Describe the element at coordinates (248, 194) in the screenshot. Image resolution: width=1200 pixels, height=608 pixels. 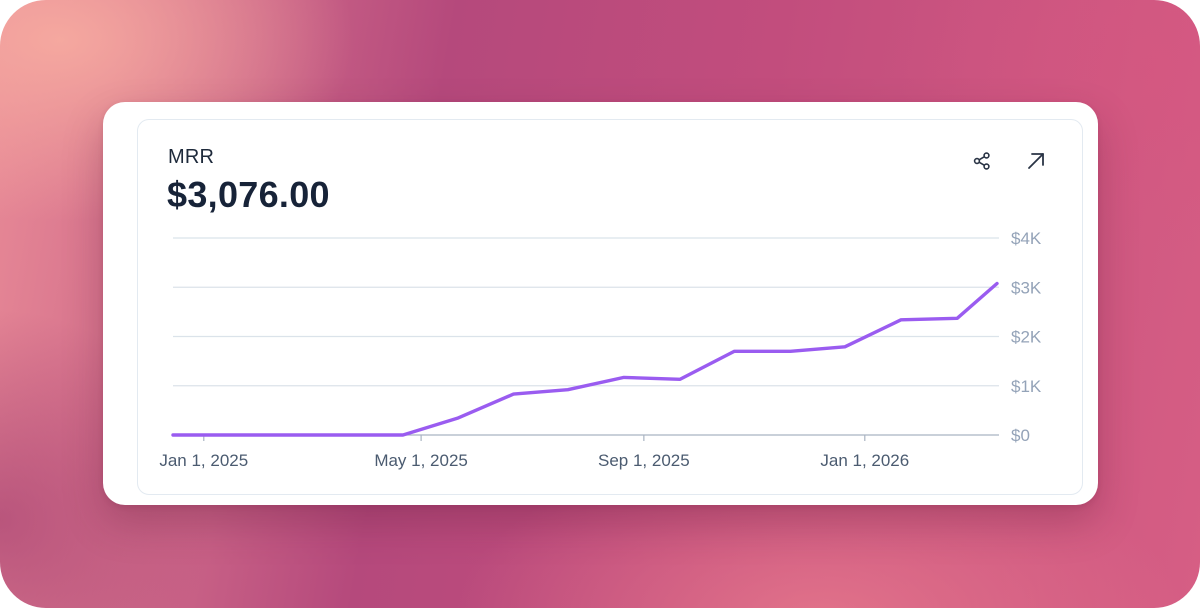
I see `metric-value: $3,076.00` at that location.